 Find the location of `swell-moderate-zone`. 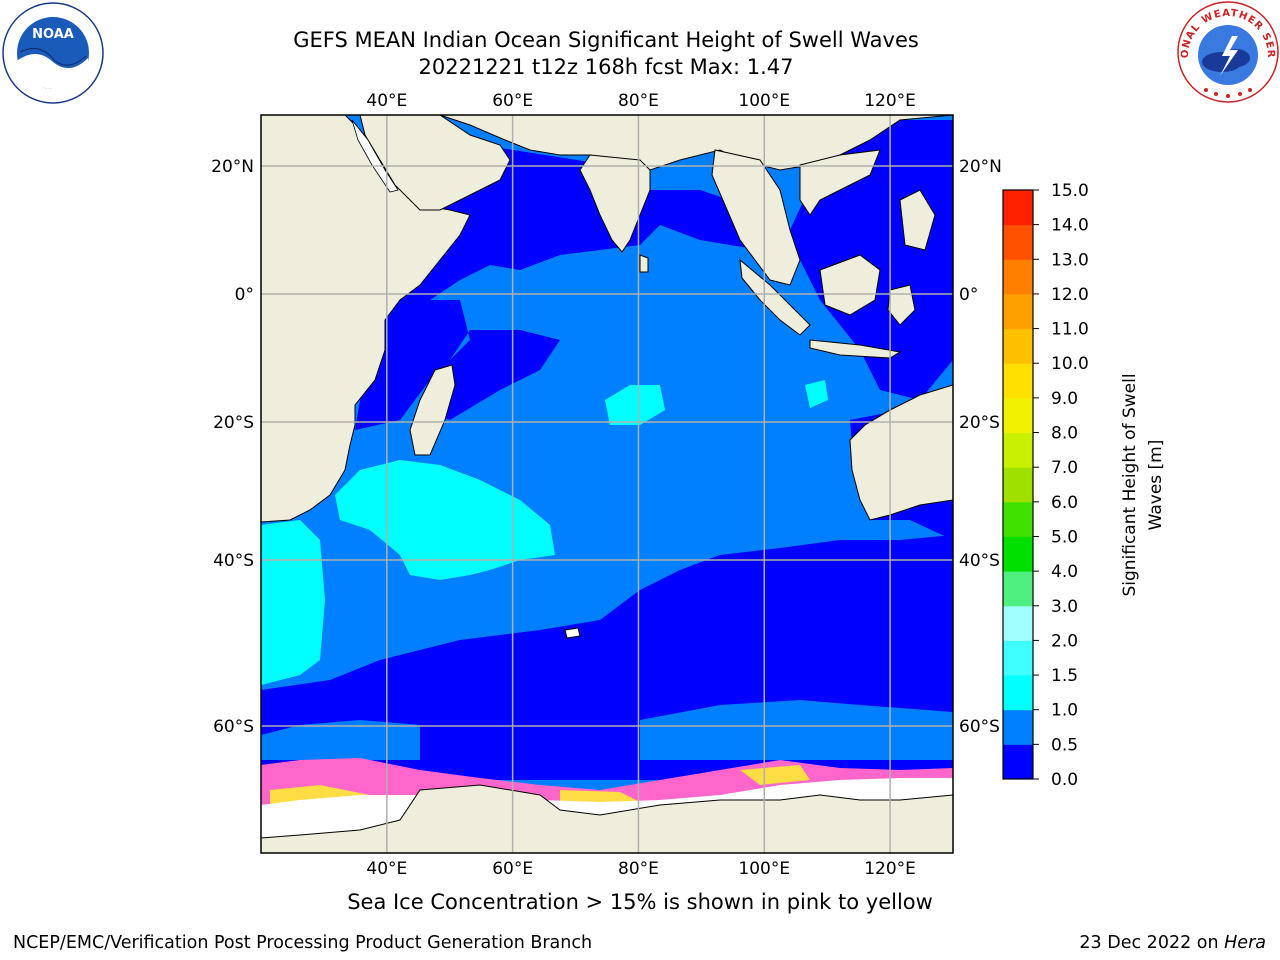

swell-moderate-zone is located at coordinates (544, 532).